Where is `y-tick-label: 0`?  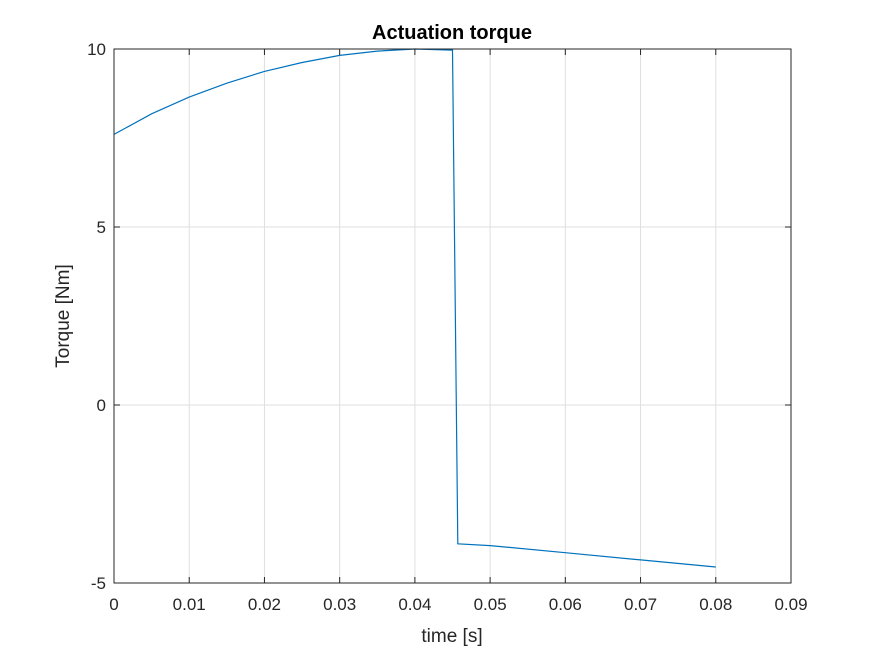
y-tick-label: 0 is located at coordinates (101, 405).